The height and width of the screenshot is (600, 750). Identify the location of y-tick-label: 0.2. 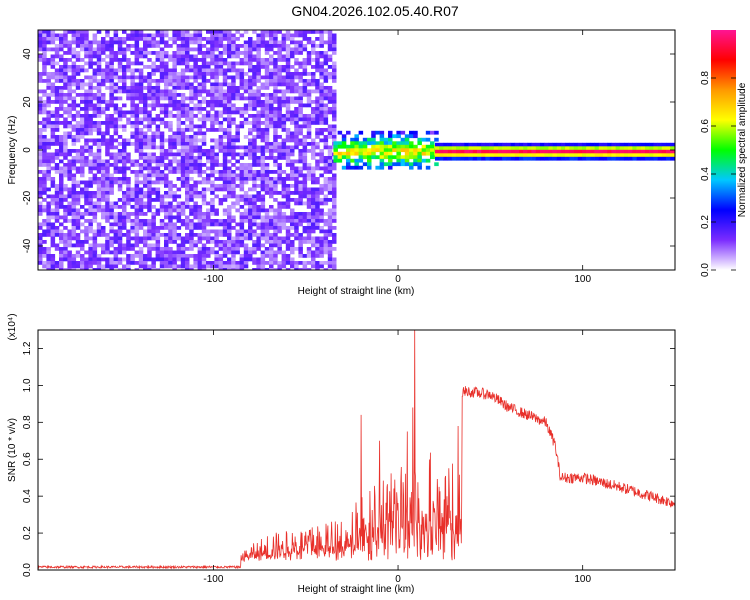
(27, 533).